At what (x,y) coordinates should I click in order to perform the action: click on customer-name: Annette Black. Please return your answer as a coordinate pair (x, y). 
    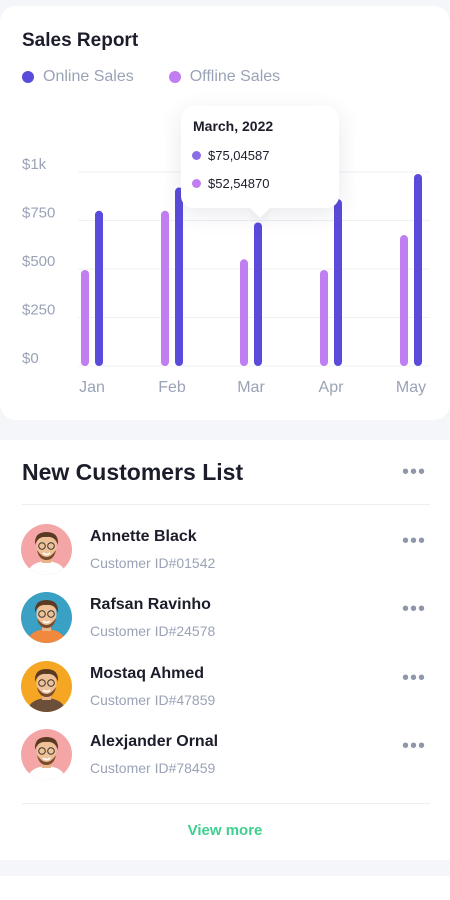
    Looking at the image, I should click on (143, 536).